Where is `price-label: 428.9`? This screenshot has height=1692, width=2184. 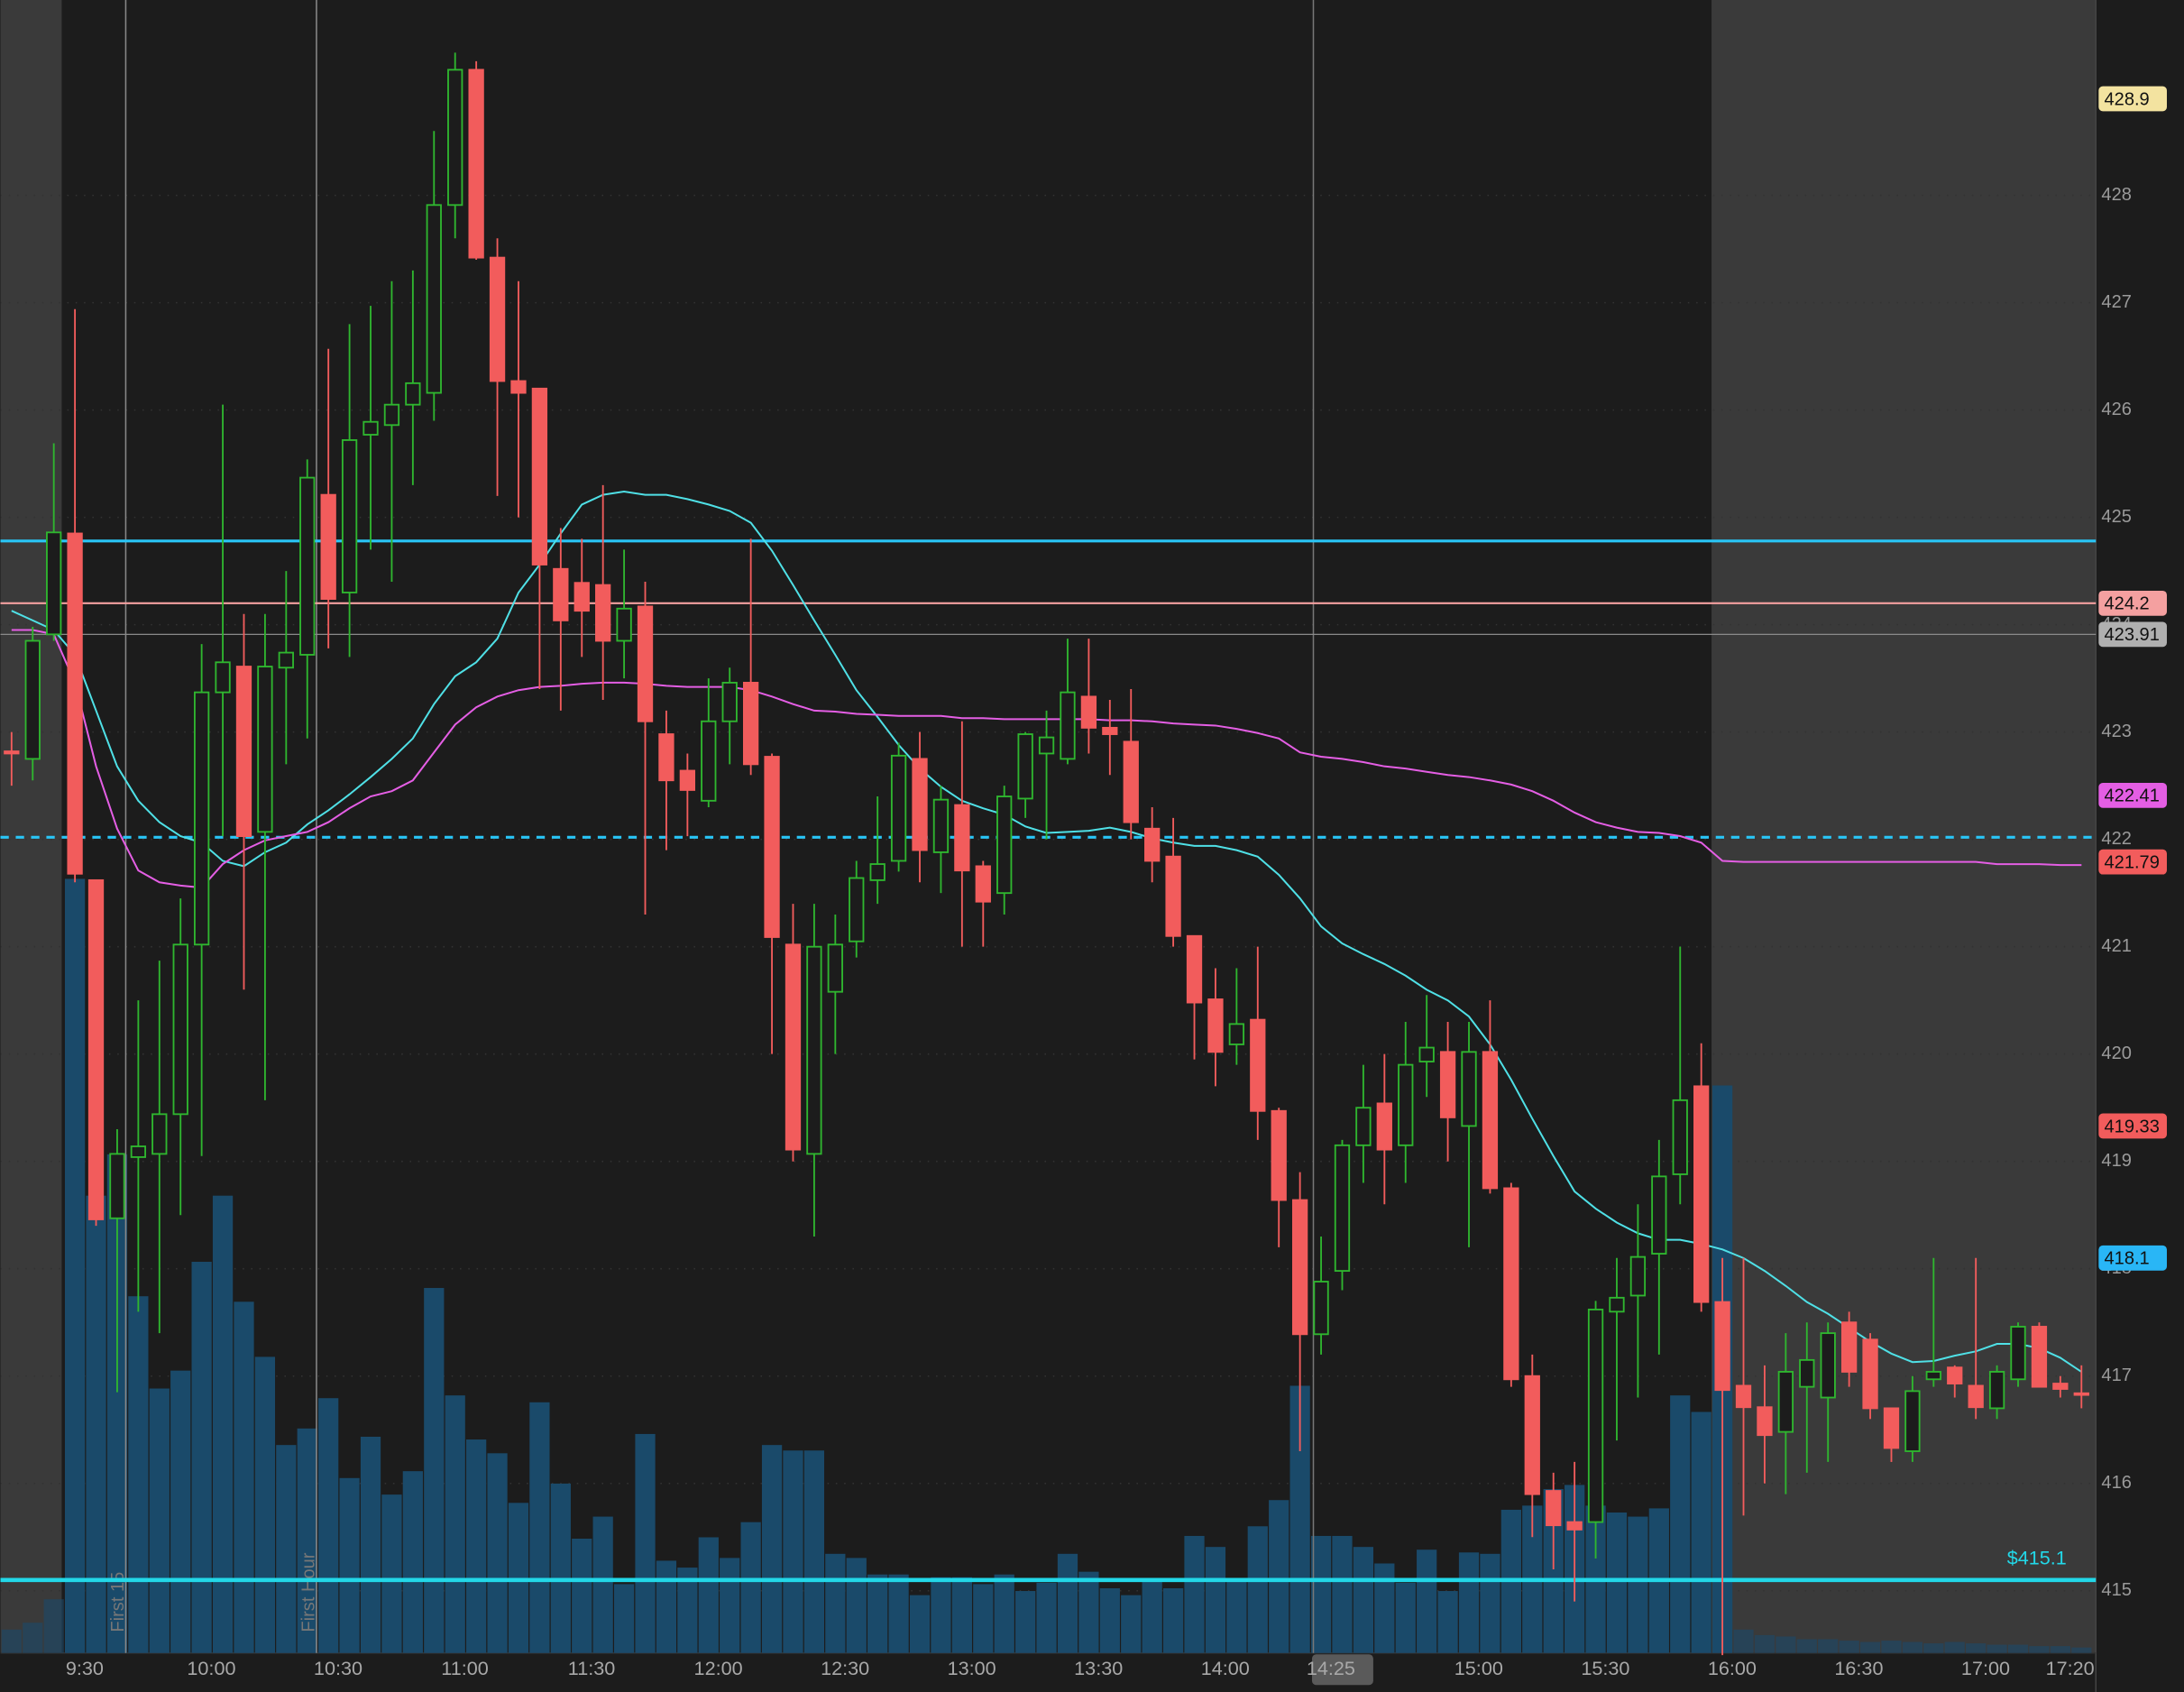
price-label: 428.9 is located at coordinates (2127, 99).